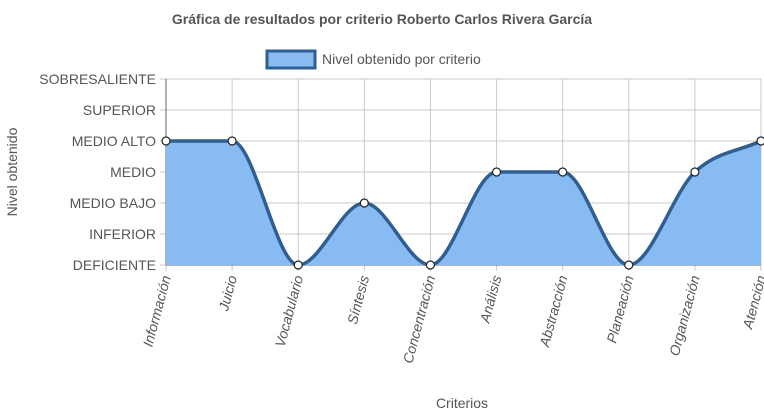  Describe the element at coordinates (97, 79) in the screenshot. I see `y-tick-label: SOBRESALIENTE` at that location.